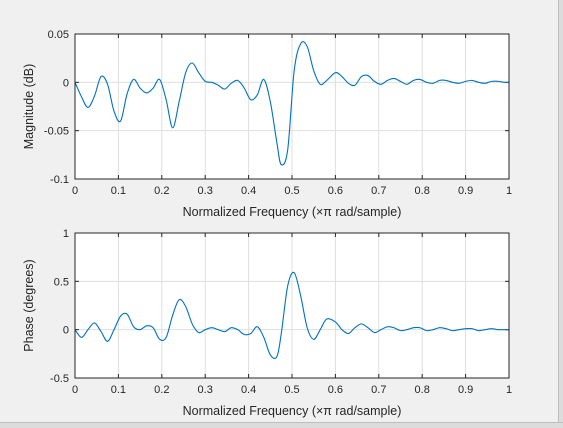 The image size is (563, 428). What do you see at coordinates (61, 282) in the screenshot?
I see `y-tick-label: 0.5` at bounding box center [61, 282].